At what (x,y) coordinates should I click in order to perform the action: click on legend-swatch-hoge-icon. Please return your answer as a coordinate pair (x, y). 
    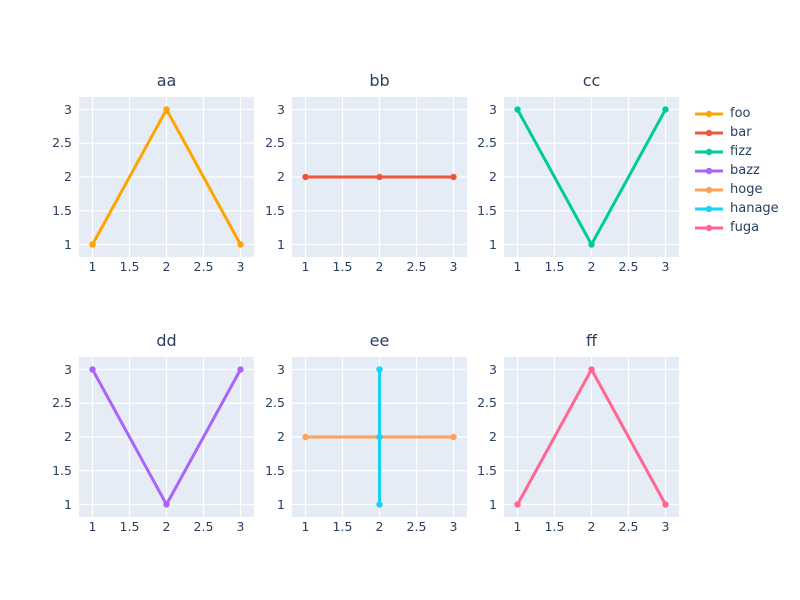
    Looking at the image, I should click on (709, 189).